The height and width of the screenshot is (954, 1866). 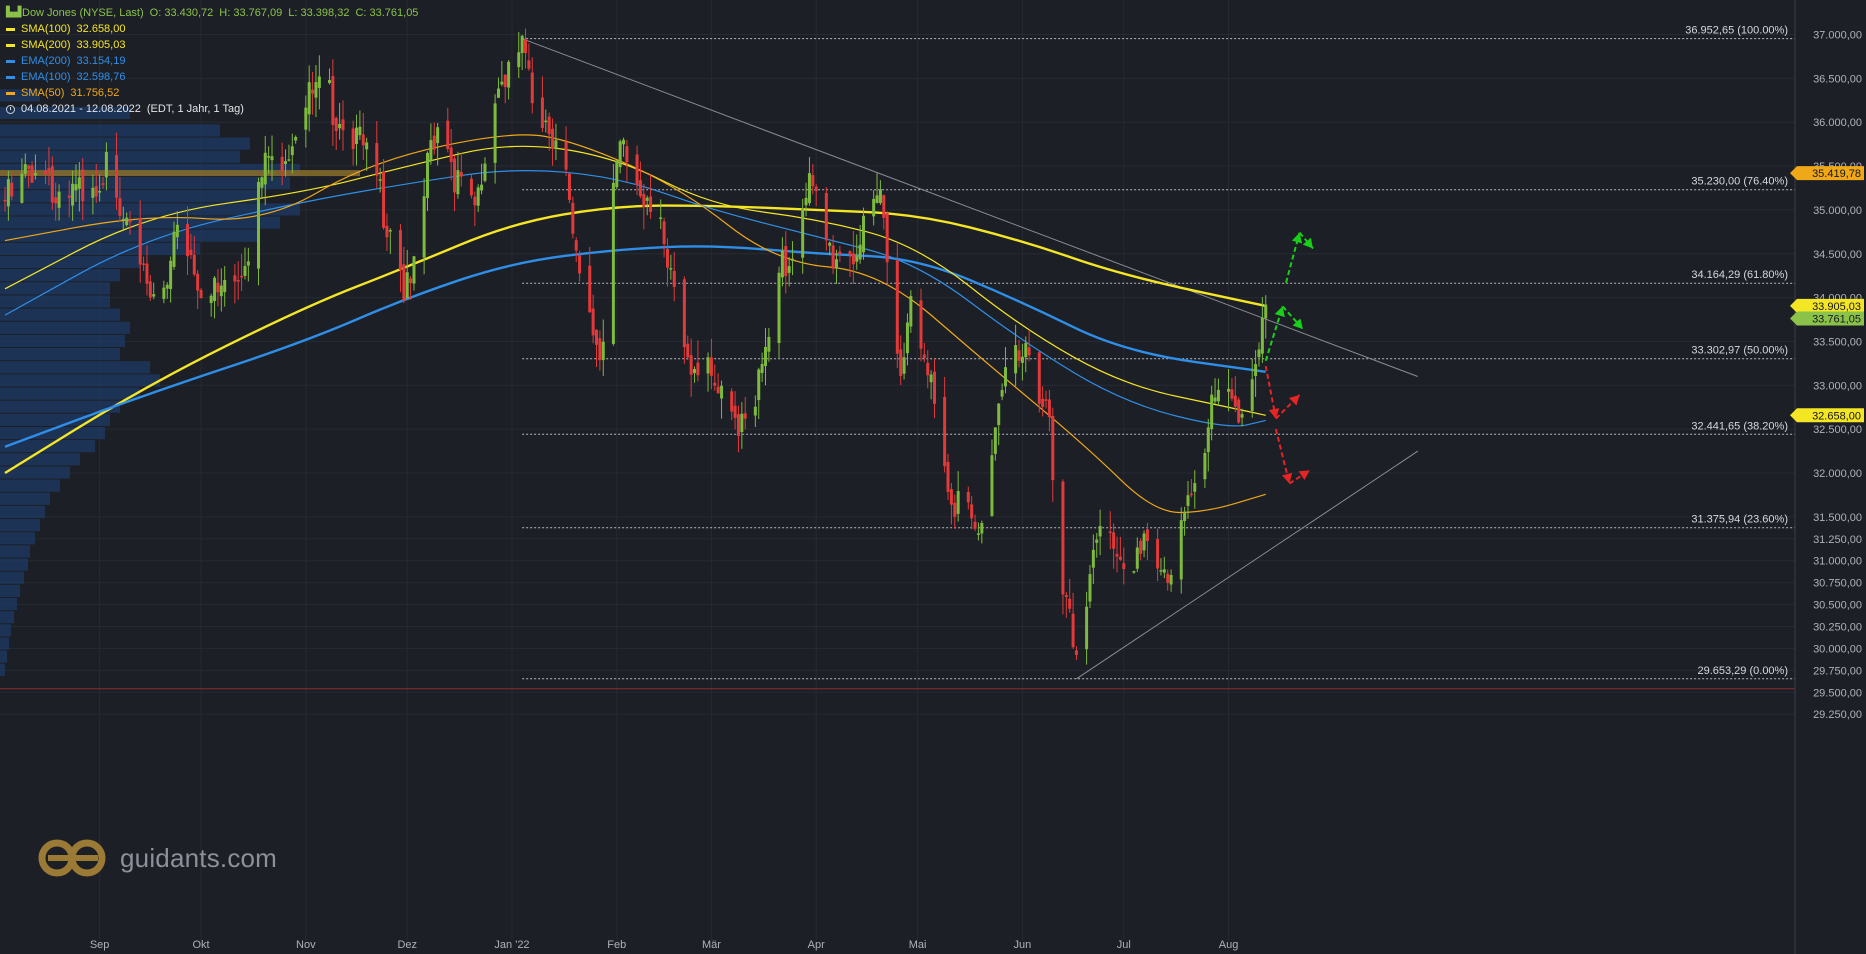 I want to click on sma200-label: SMA(200), so click(x=46, y=45).